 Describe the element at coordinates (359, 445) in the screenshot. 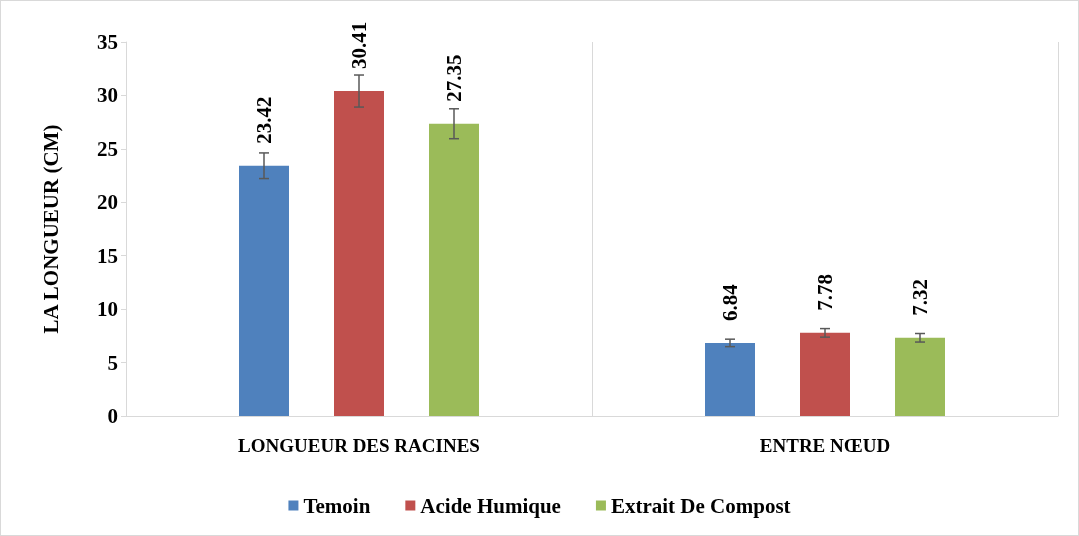

I see `x-tick-label: LONGUEUR DES RACINES` at that location.